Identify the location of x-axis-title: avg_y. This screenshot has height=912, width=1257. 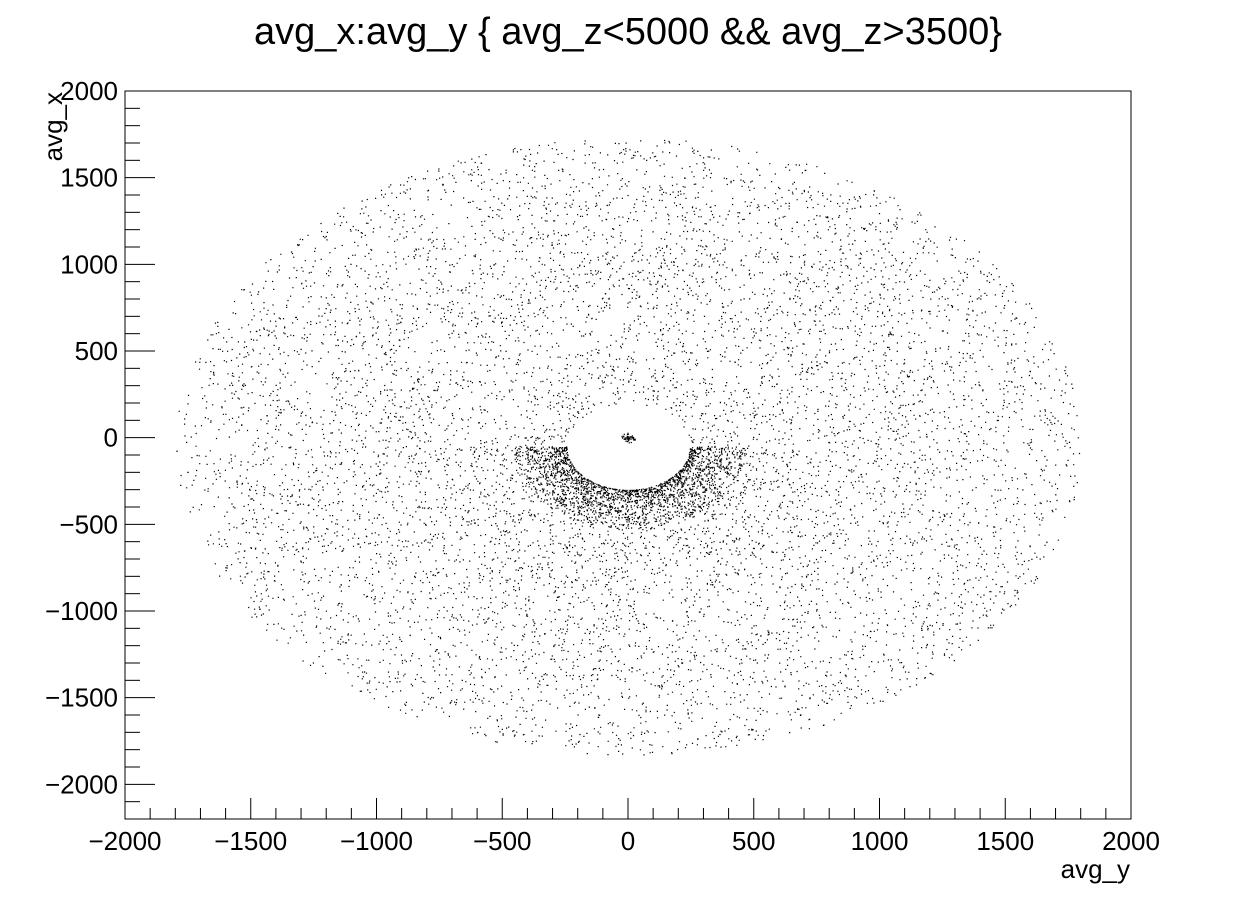
(1095, 869).